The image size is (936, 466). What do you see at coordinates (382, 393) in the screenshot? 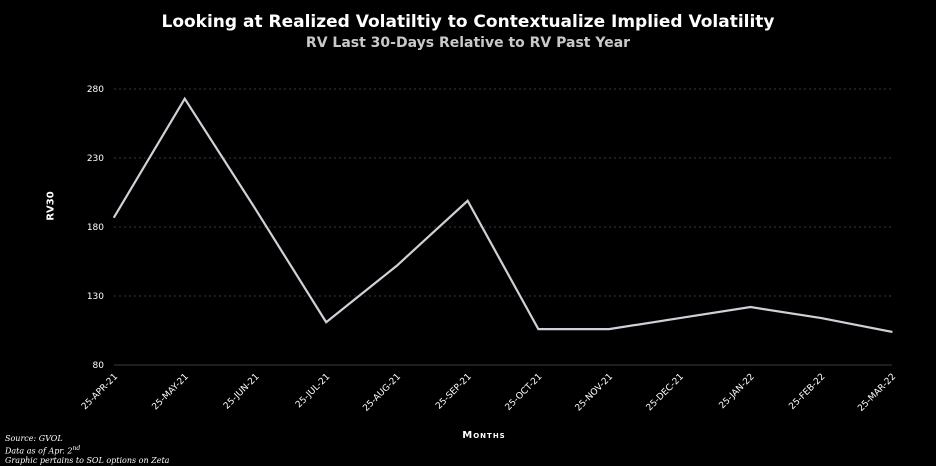
I see `x-tick-label: 25-AUG-21` at bounding box center [382, 393].